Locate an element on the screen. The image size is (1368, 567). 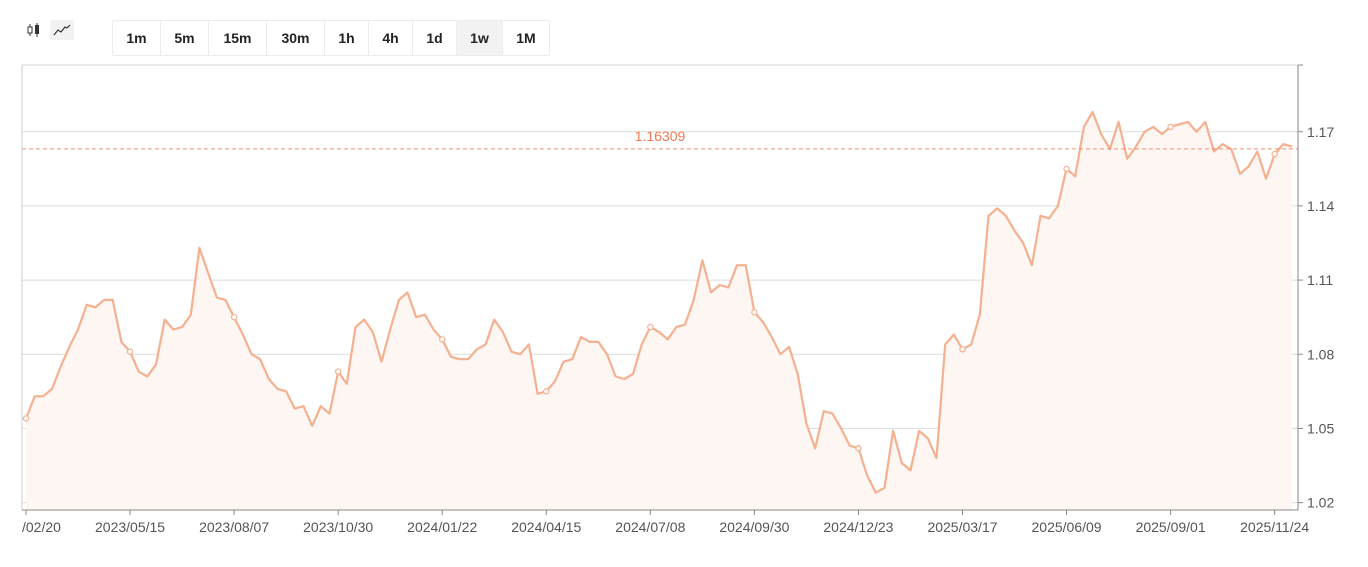
x-tick-label: 2023/05/15 is located at coordinates (130, 527).